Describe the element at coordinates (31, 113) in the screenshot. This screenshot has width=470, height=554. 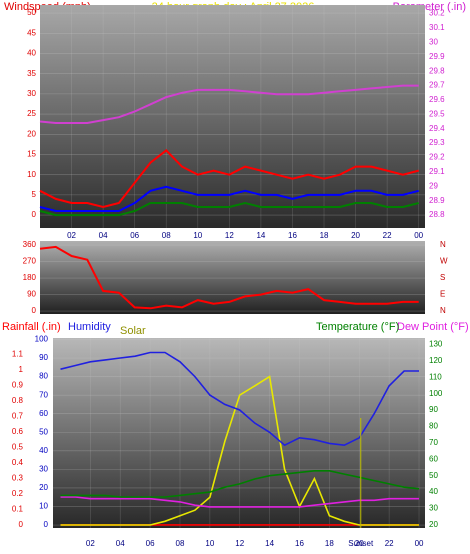
I see `y-tick-label: 25` at that location.